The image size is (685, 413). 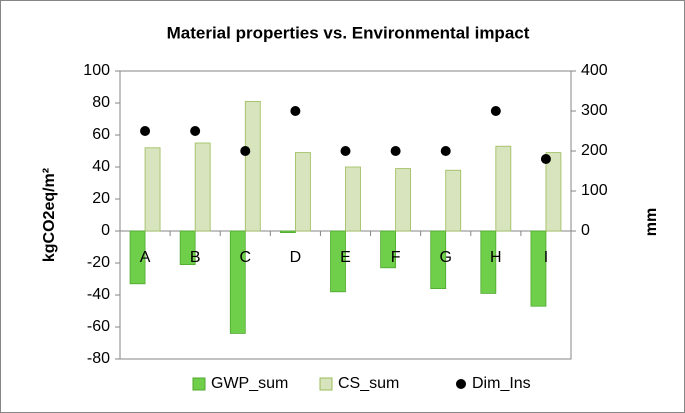 I want to click on y-axis-title: kgCO2eq/m², so click(x=49, y=215).